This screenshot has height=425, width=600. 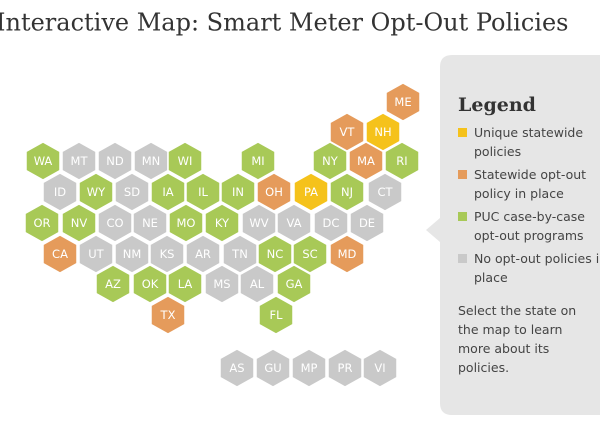 I want to click on state-tile: NM, so click(x=132, y=254).